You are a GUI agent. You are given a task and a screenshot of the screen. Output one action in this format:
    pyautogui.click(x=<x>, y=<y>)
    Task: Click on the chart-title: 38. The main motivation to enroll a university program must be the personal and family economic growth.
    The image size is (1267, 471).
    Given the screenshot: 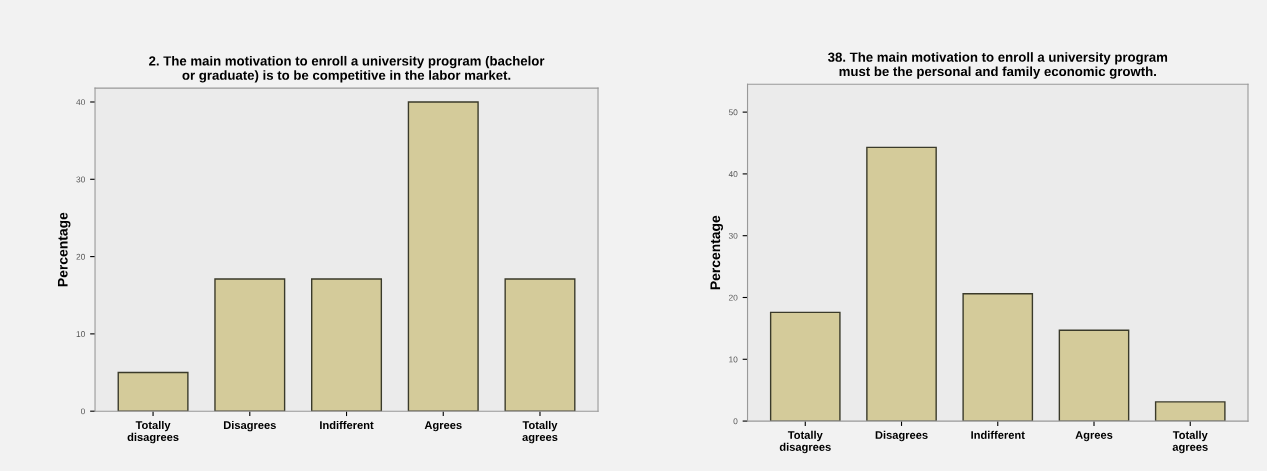 What is the action you would take?
    pyautogui.click(x=997, y=65)
    